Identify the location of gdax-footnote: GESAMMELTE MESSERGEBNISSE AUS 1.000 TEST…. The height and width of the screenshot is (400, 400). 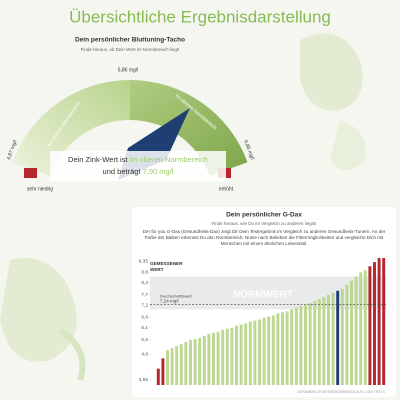
(341, 392).